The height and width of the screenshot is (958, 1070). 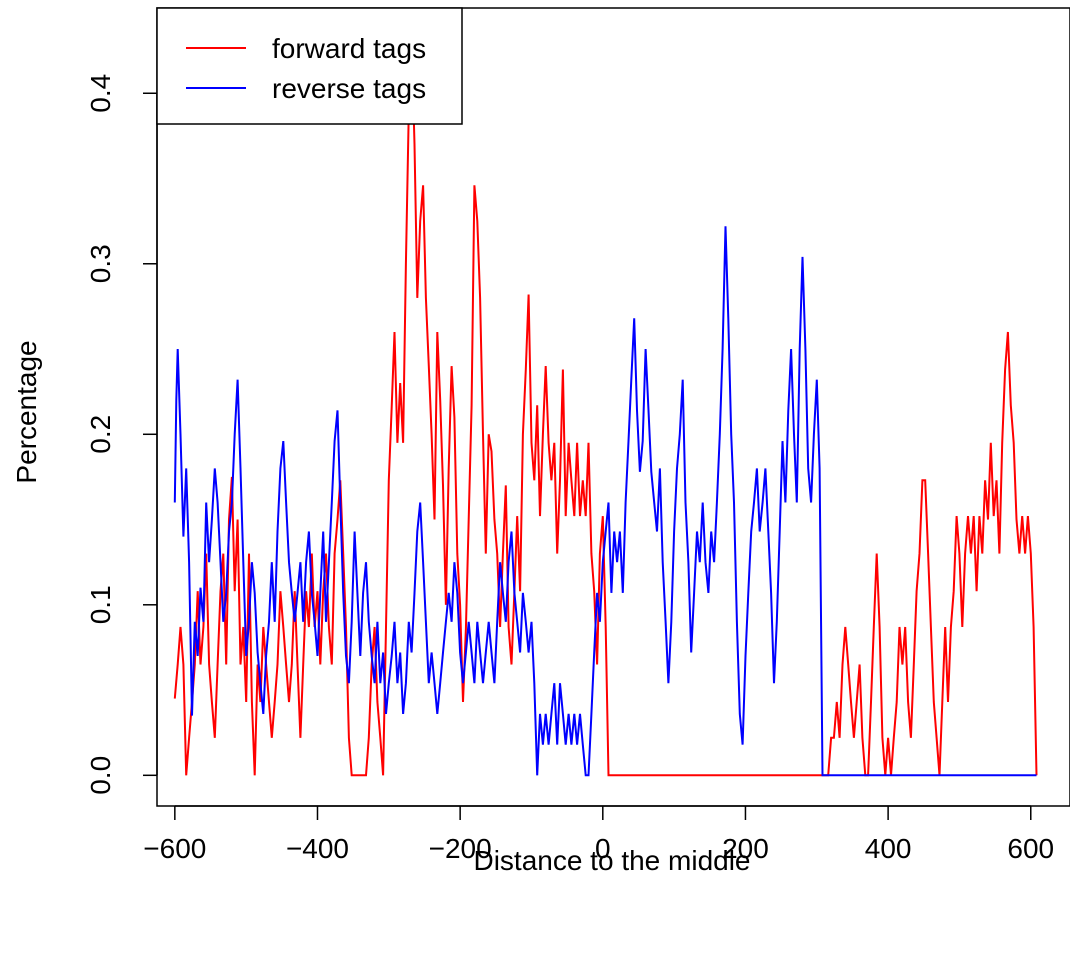 What do you see at coordinates (888, 848) in the screenshot?
I see `x-tick-label: 400` at bounding box center [888, 848].